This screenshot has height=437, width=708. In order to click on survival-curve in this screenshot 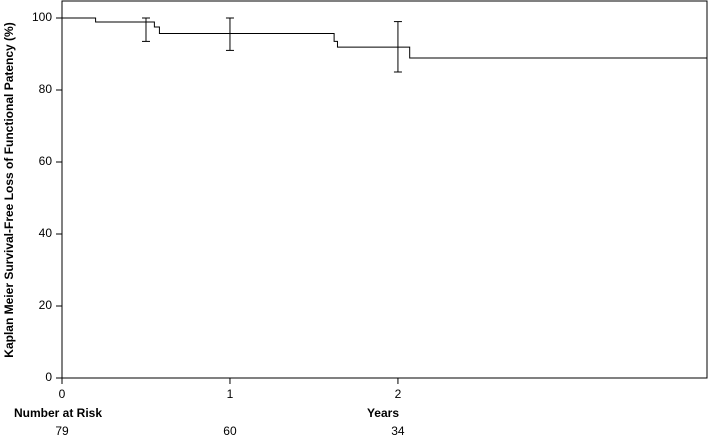, I will do `click(384, 38)`.